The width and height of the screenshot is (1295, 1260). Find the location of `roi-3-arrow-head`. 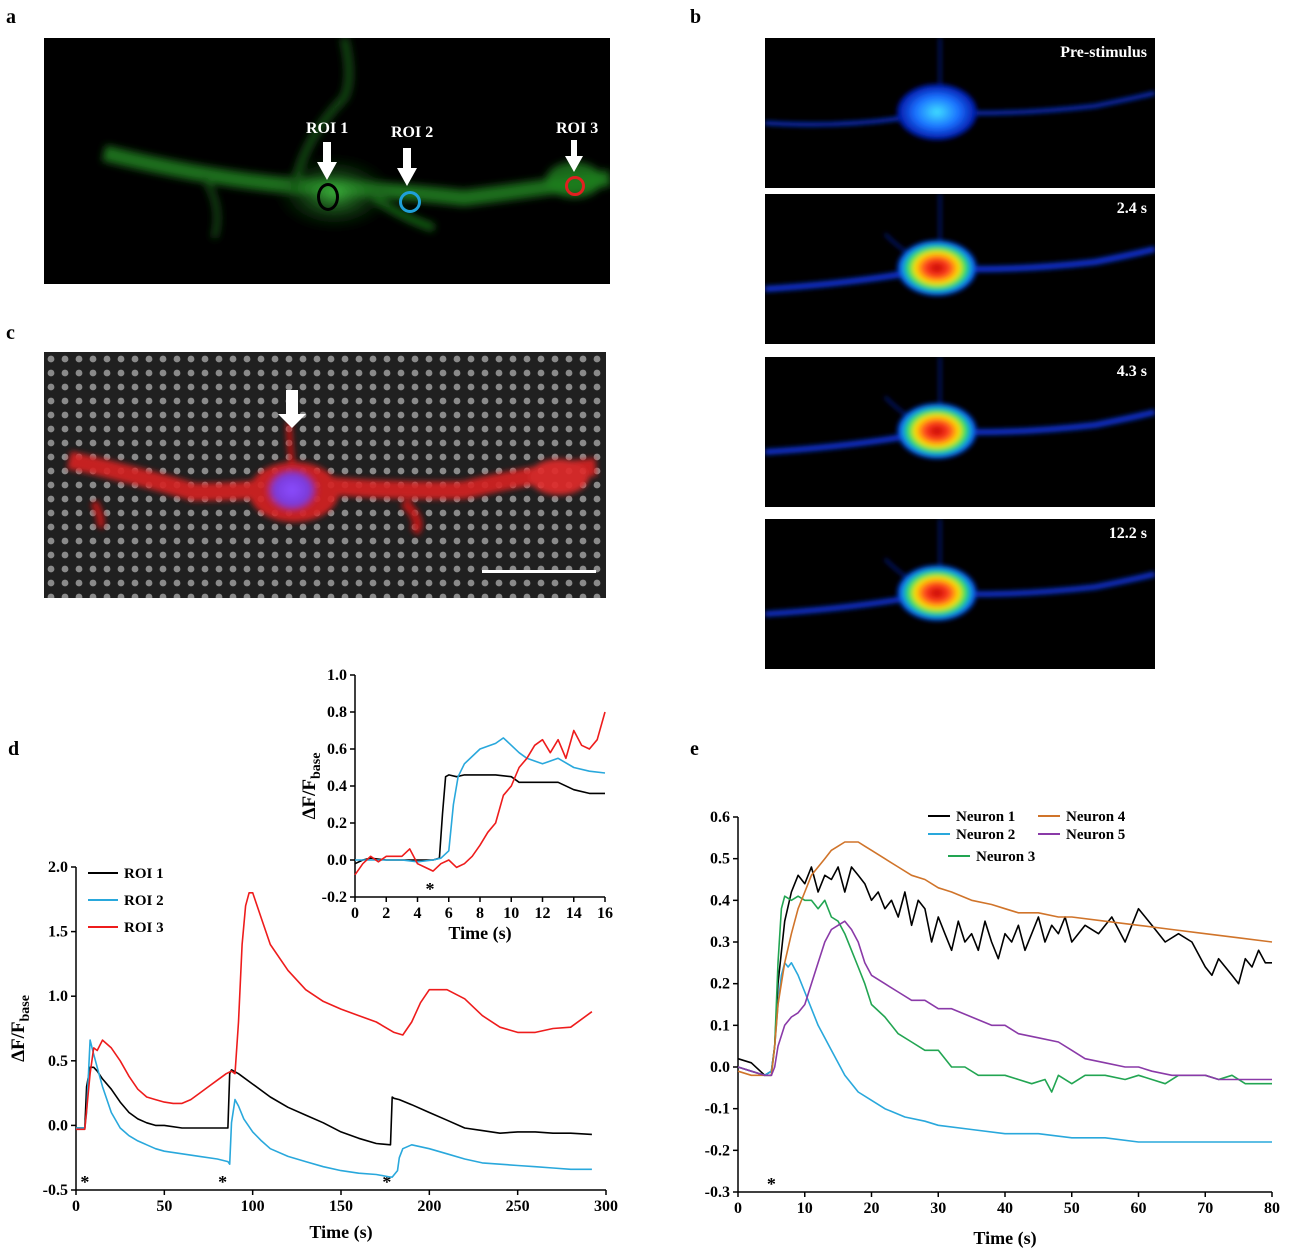

roi-3-arrow-head is located at coordinates (574, 164).